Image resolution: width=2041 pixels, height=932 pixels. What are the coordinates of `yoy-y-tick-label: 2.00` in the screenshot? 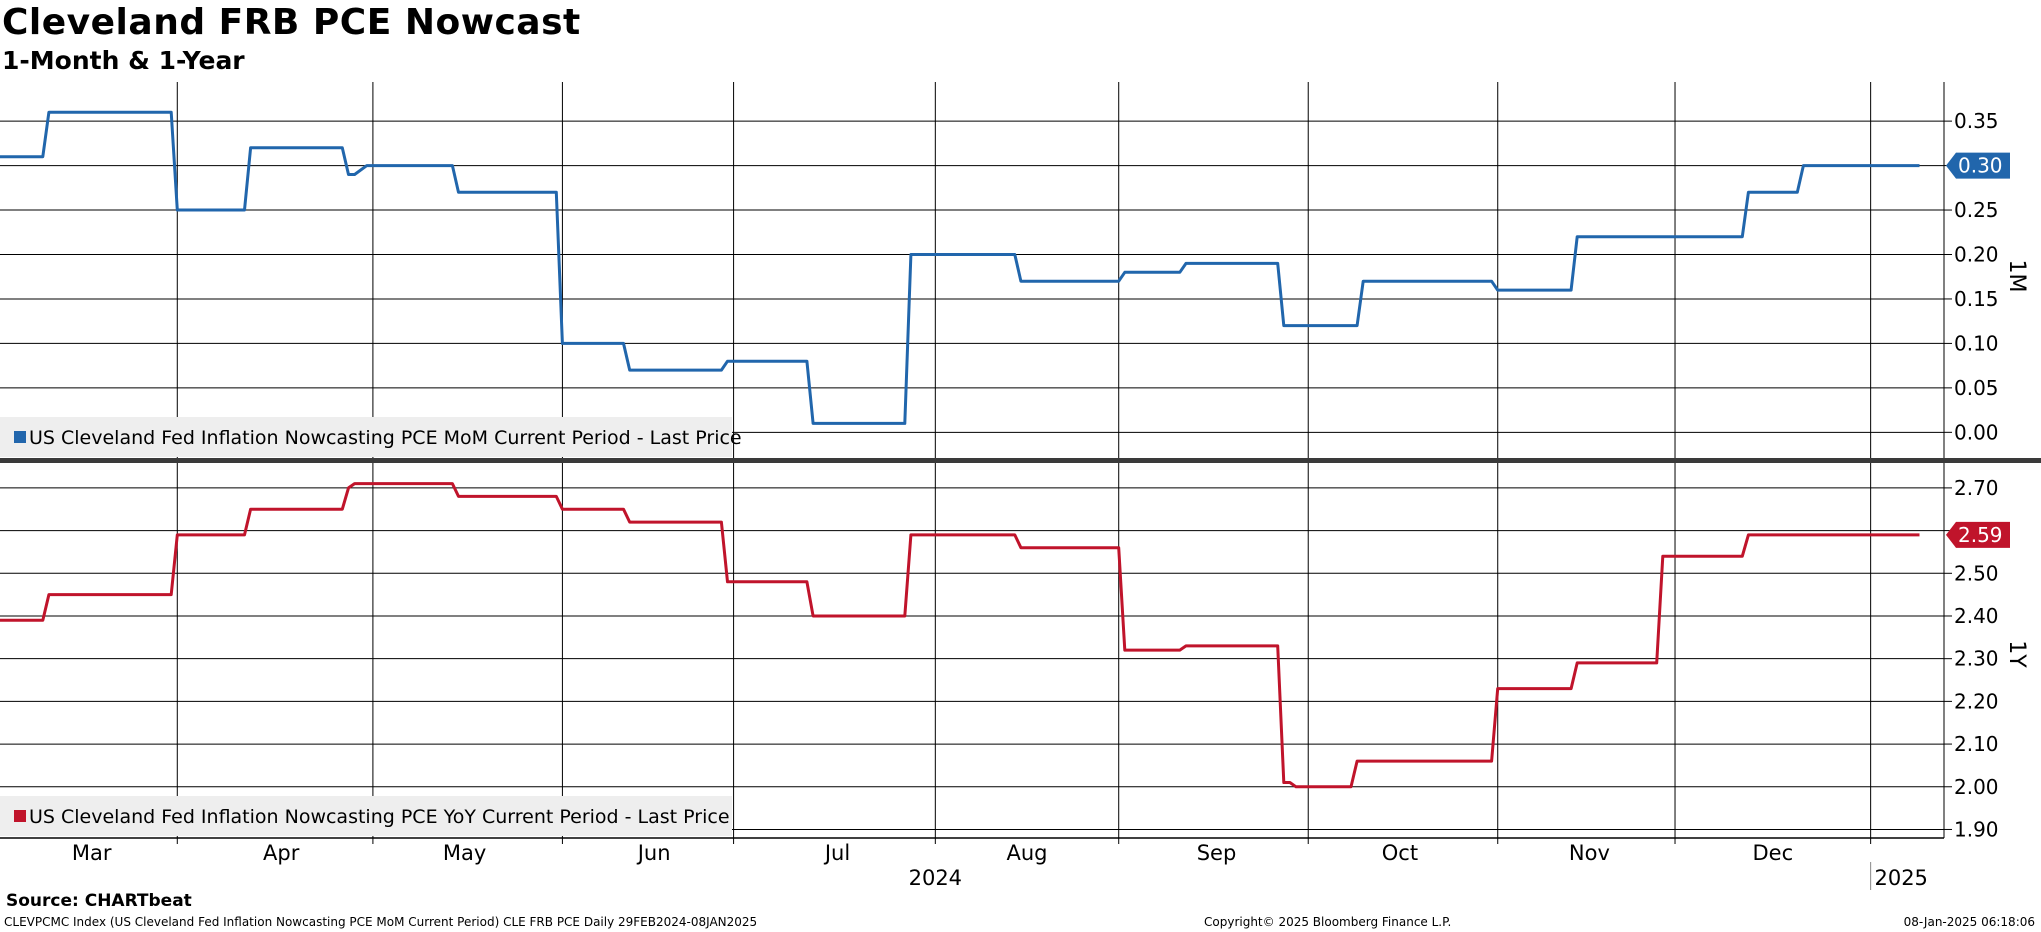 It's located at (1976, 787).